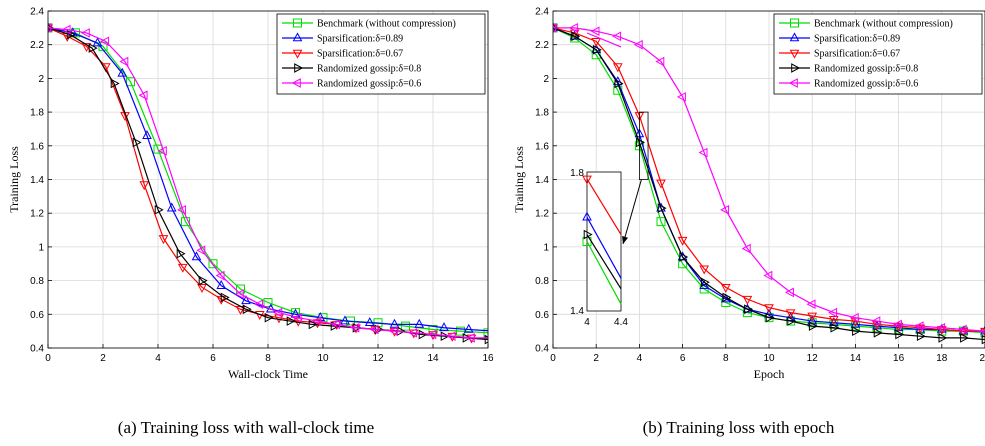  I want to click on x-tick-label: 18, so click(942, 358).